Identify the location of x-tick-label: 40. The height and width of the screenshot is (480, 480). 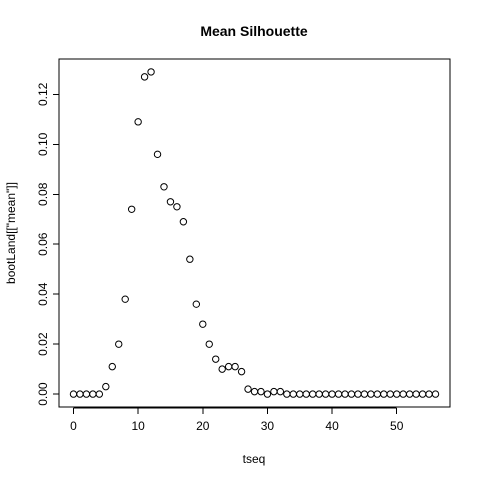
(332, 426).